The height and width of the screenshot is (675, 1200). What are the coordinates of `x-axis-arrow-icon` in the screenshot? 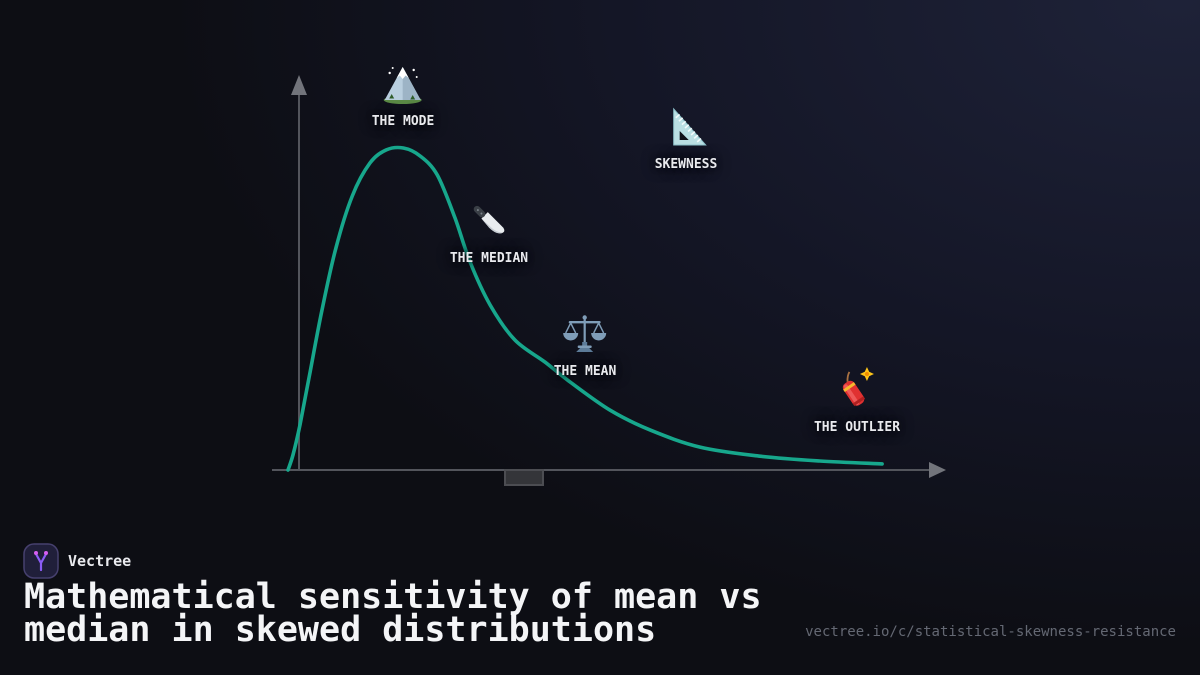 It's located at (937, 470).